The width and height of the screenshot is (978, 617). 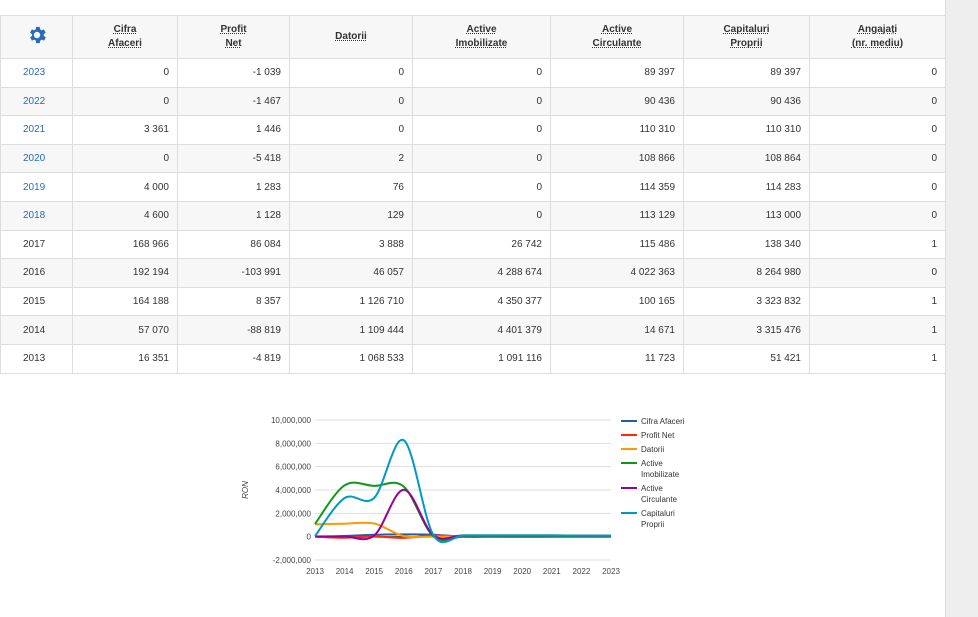 I want to click on table-cell: 113 000, so click(x=746, y=215).